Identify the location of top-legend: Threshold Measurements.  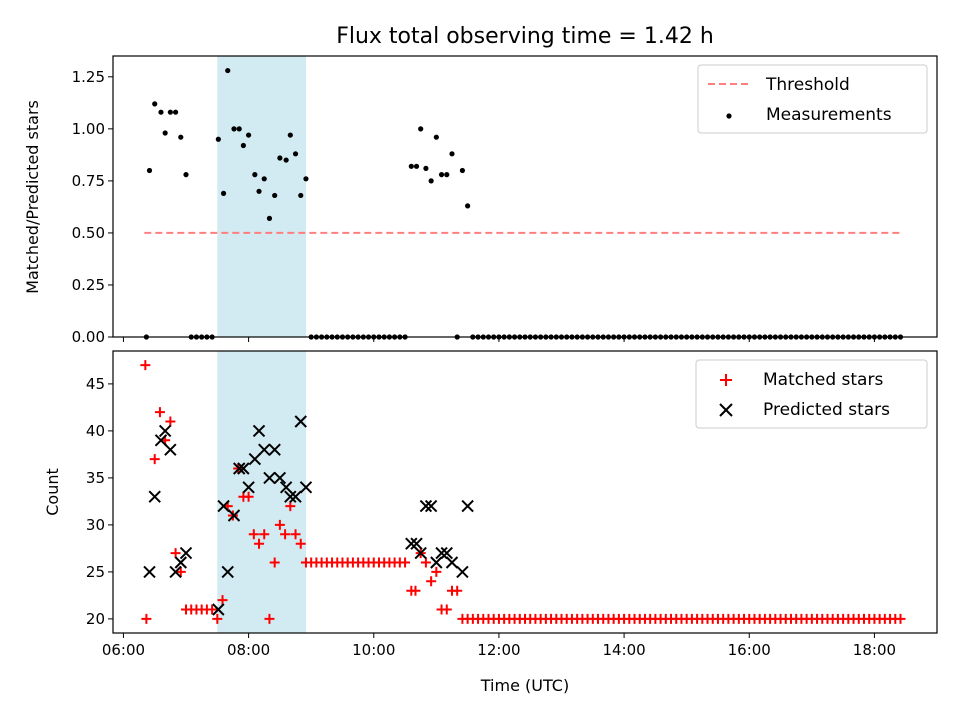
(812, 99).